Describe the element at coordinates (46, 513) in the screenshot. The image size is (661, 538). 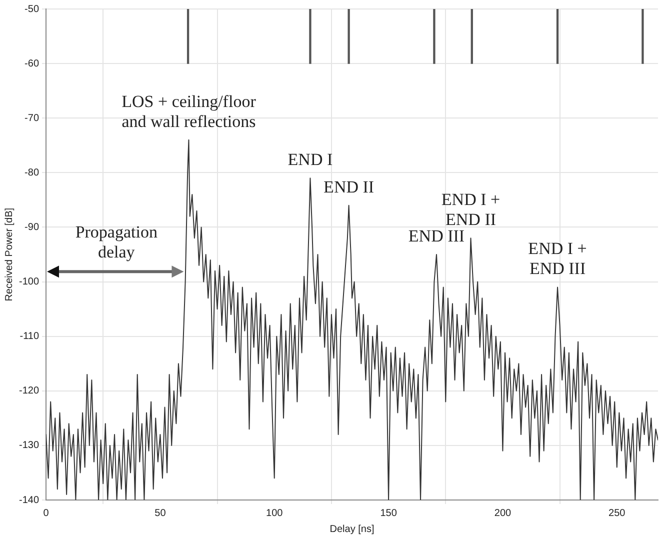
I see `x-tick-label: 0` at that location.